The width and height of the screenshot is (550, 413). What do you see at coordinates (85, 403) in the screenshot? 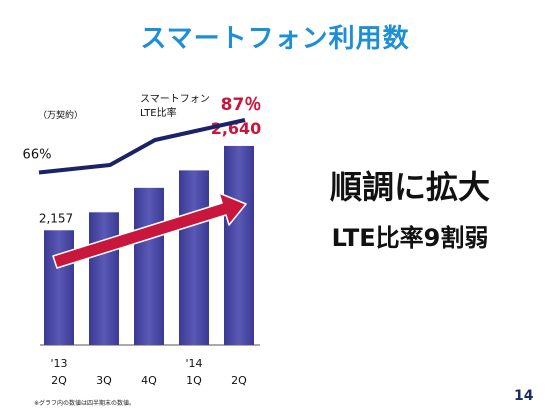
I see `footnote: ※グラフ内の数値は四半期末の数値。` at bounding box center [85, 403].